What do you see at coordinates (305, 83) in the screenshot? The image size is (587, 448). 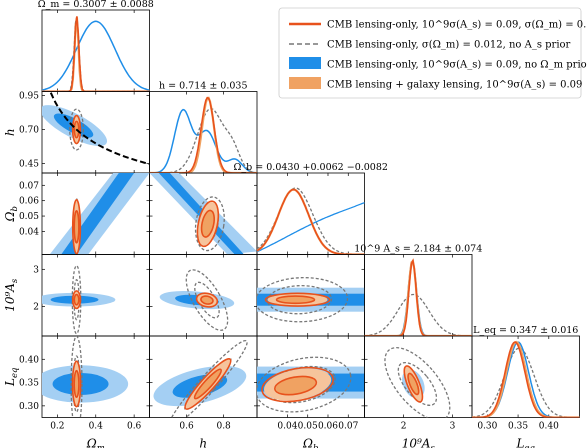 I see `legend-swatch-orange-filled` at bounding box center [305, 83].